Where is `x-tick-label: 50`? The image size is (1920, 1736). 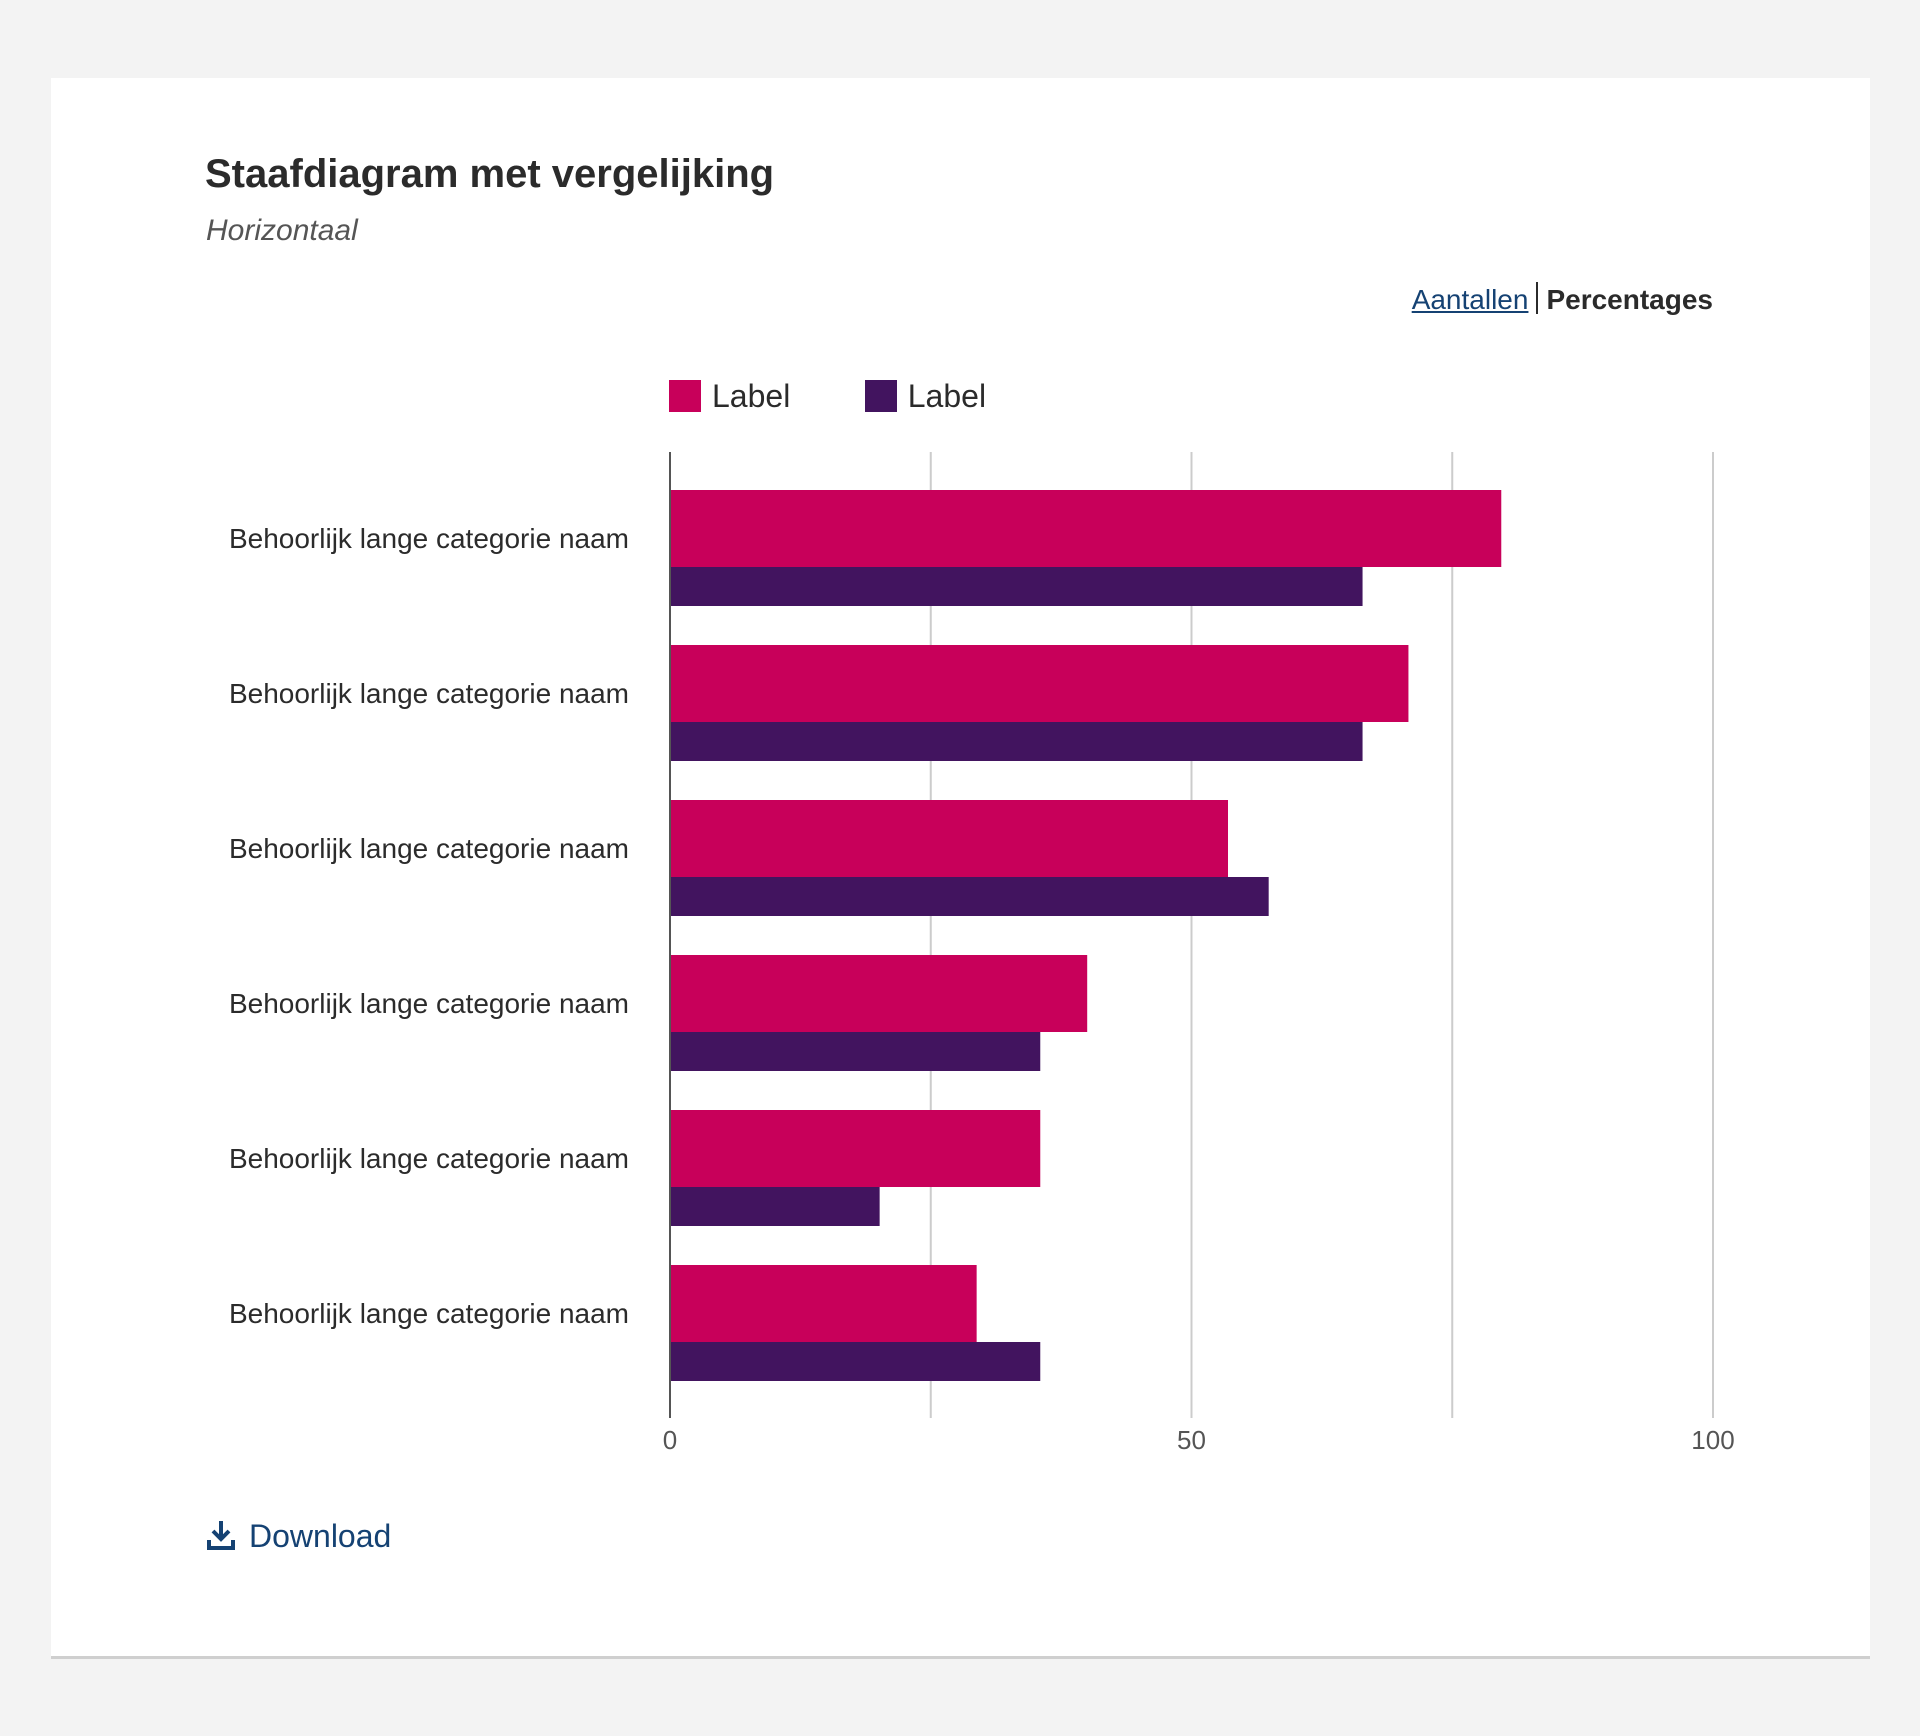
x-tick-label: 50 is located at coordinates (1191, 1440).